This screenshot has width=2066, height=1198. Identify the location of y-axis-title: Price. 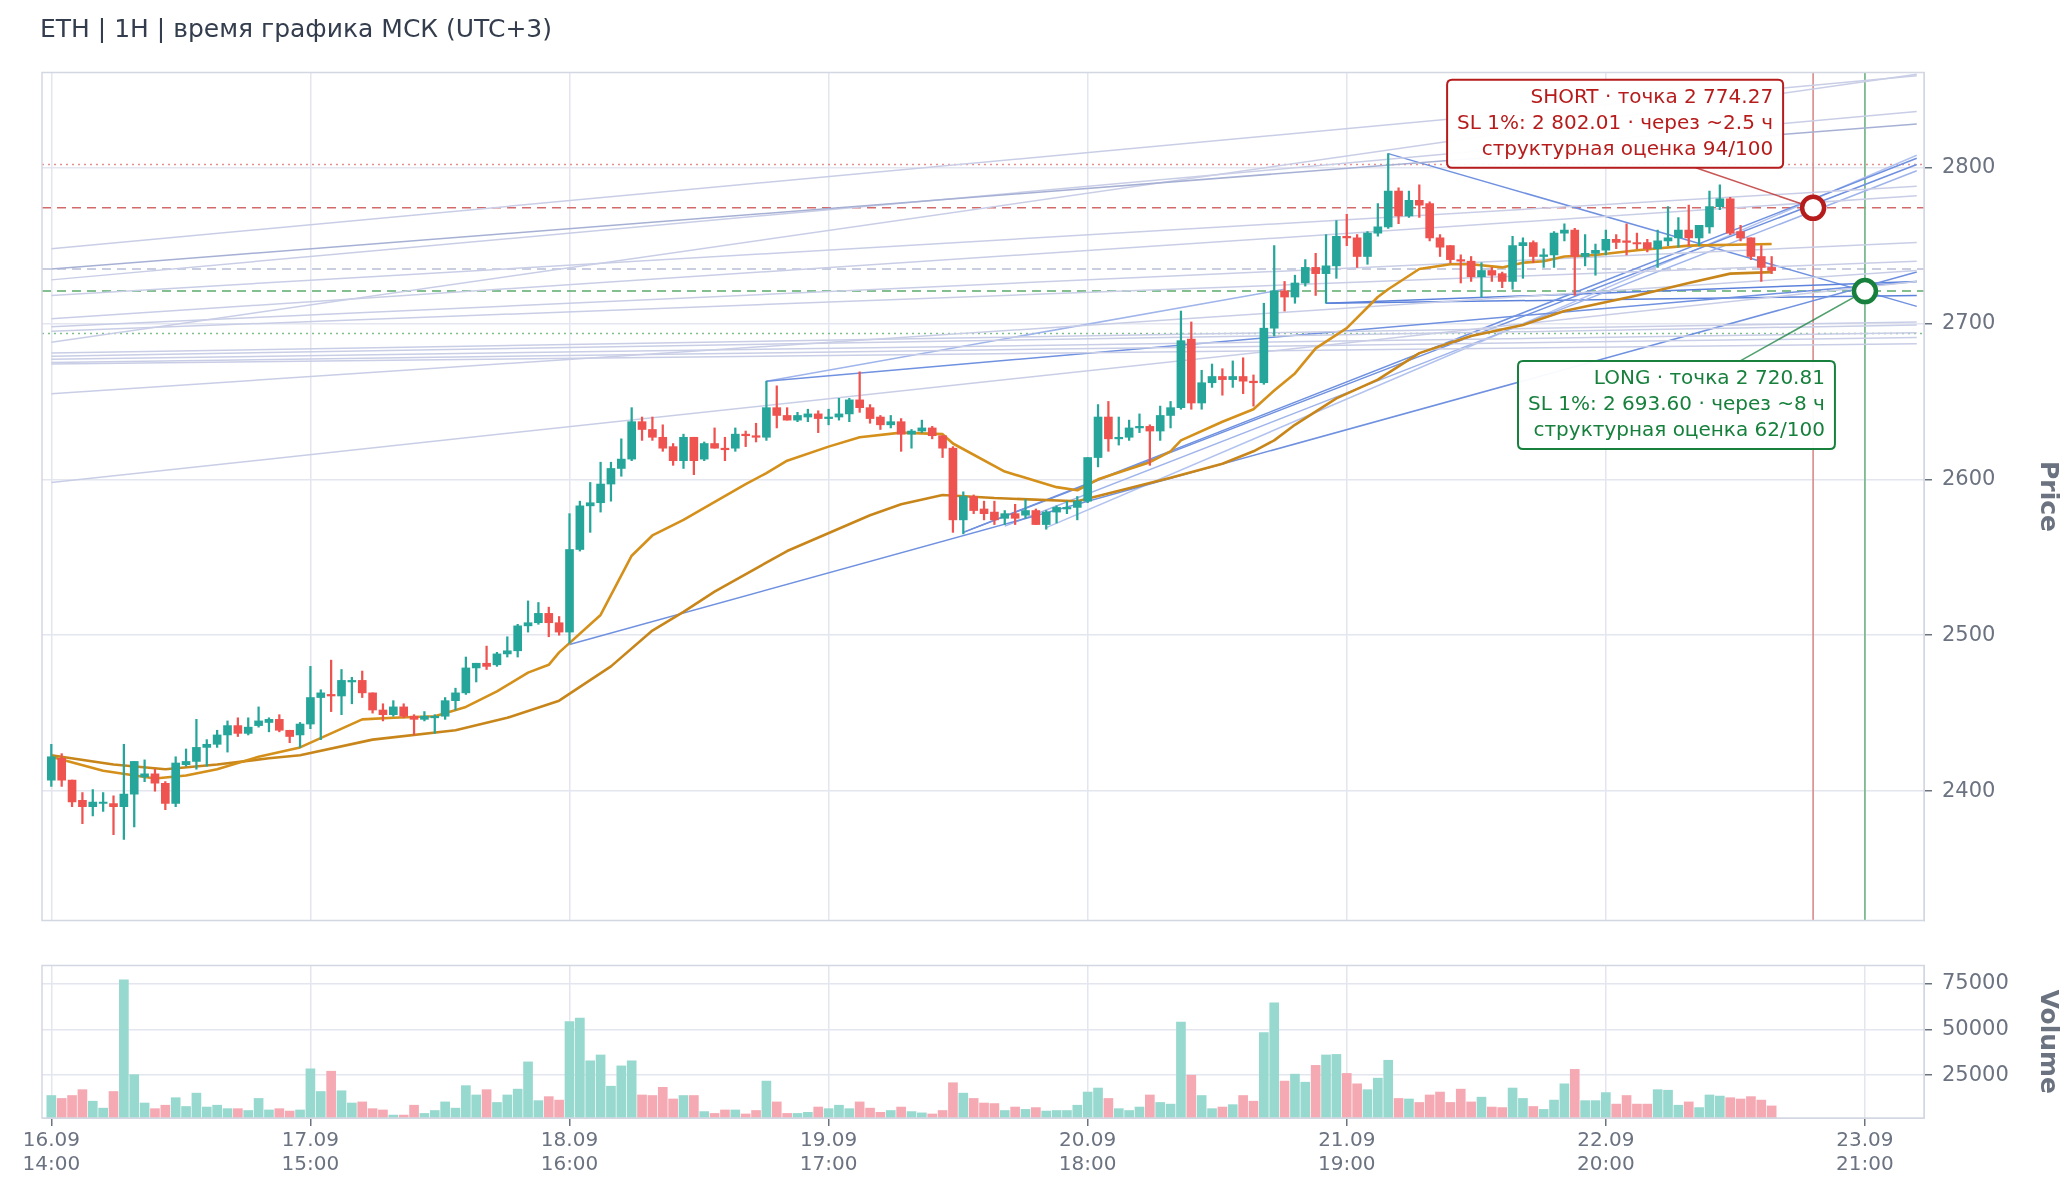
(2049, 496).